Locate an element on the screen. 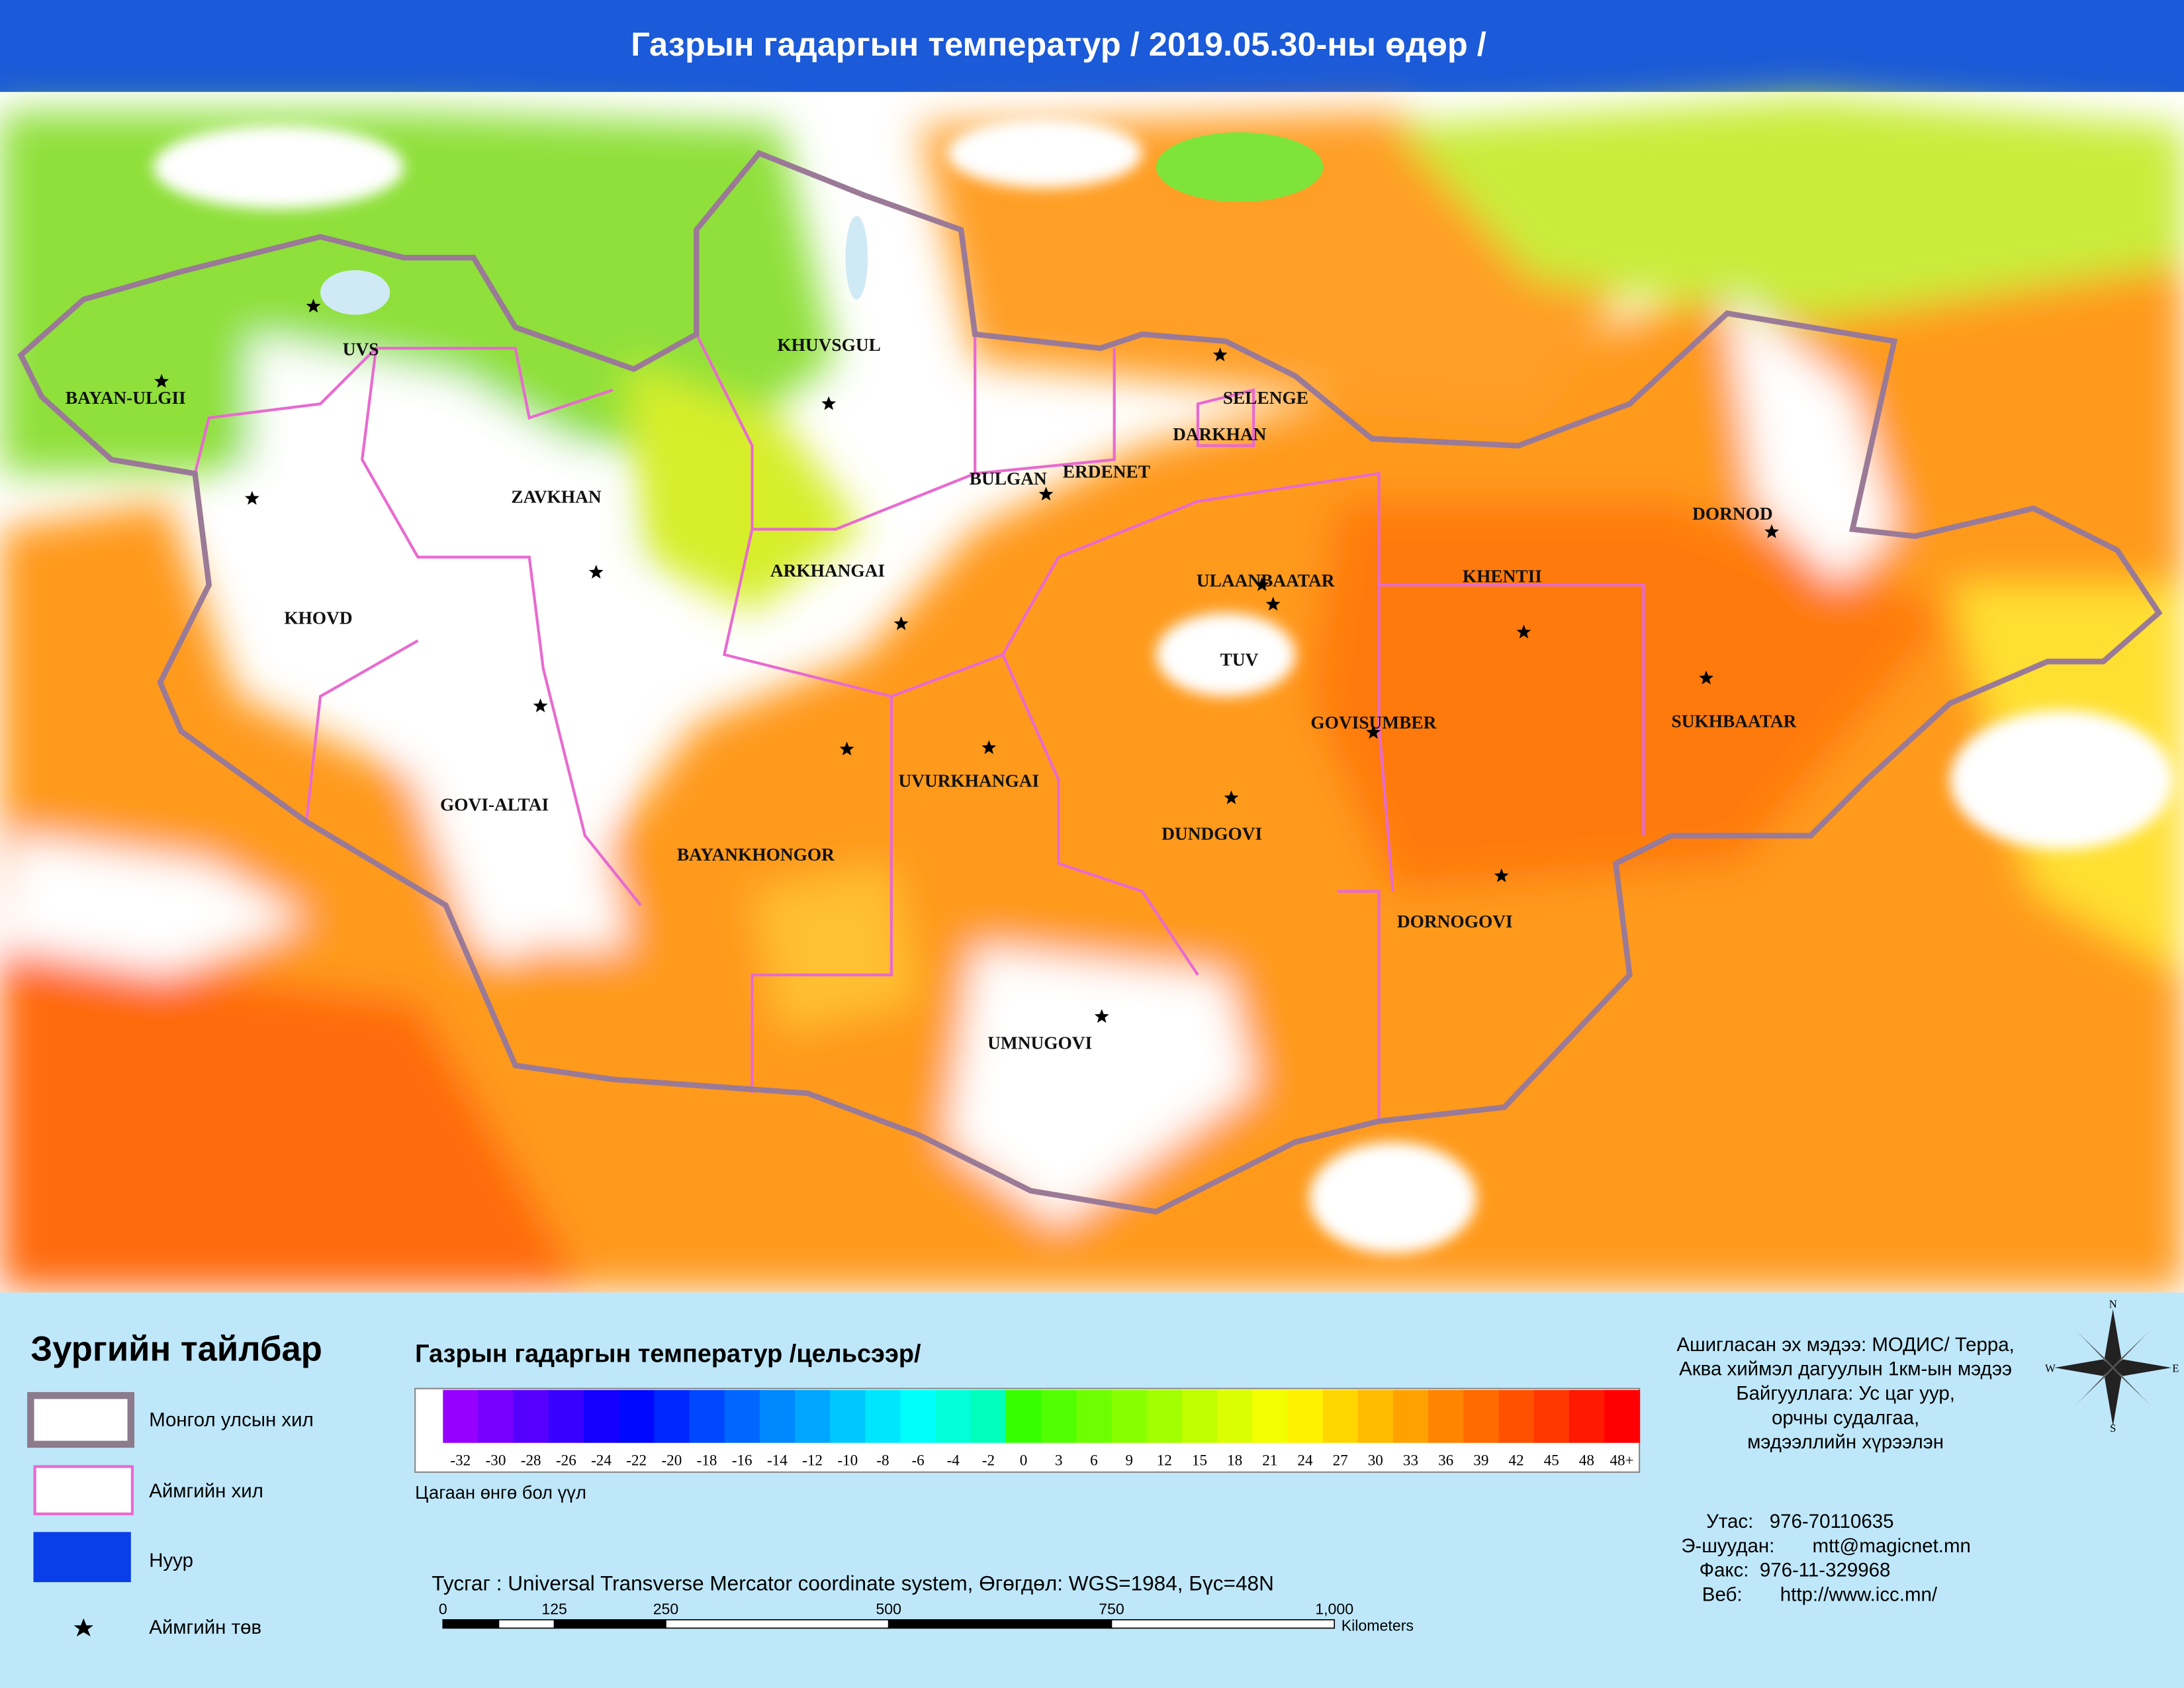 This screenshot has width=2184, height=1688. province-label: GOVI-ALTAI is located at coordinates (494, 805).